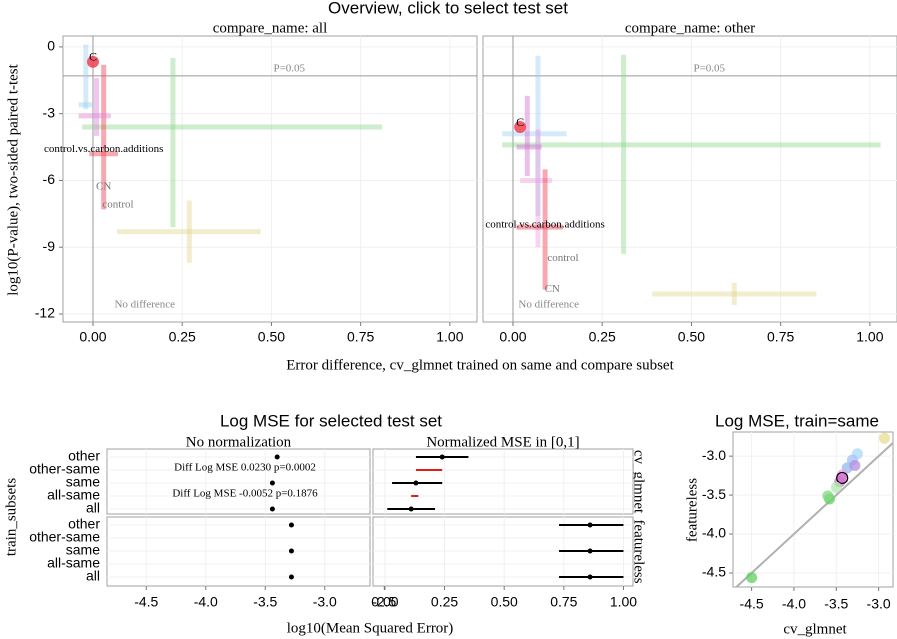 This screenshot has width=897, height=639. I want to click on chart-title: Log MSE for selected test set, so click(331, 420).